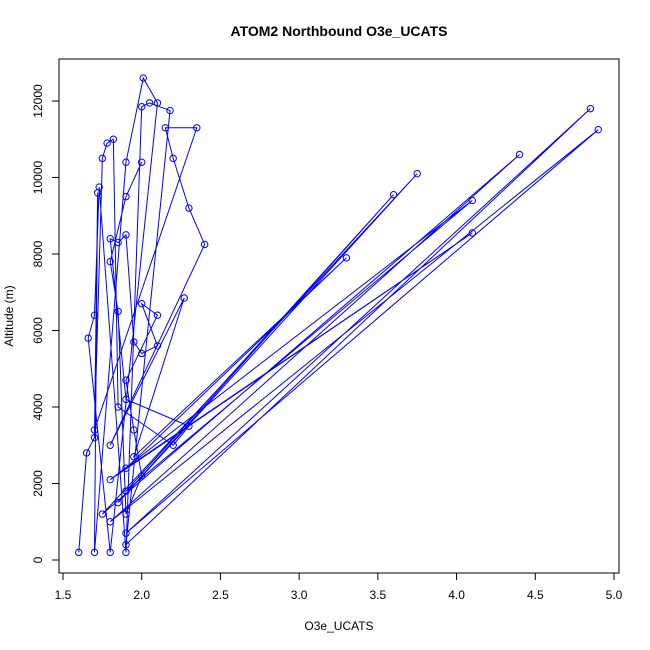 This screenshot has height=650, width=650. I want to click on x-tick-label: 3.0, so click(299, 595).